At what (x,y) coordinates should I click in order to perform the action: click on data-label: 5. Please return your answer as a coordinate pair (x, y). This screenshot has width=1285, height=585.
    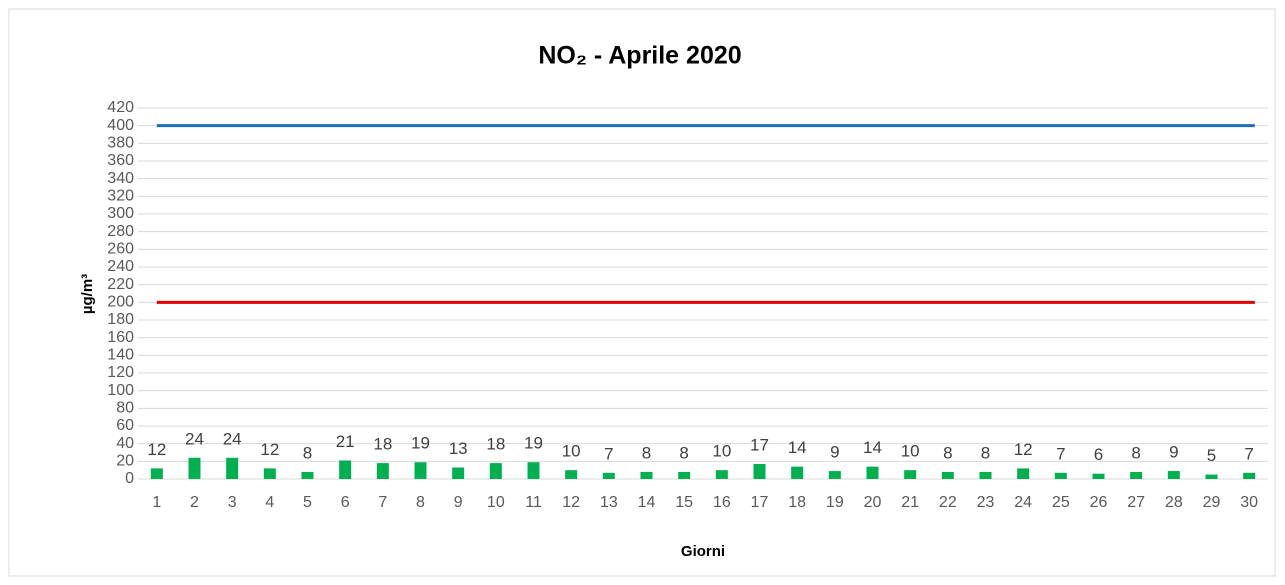
    Looking at the image, I should click on (1211, 455).